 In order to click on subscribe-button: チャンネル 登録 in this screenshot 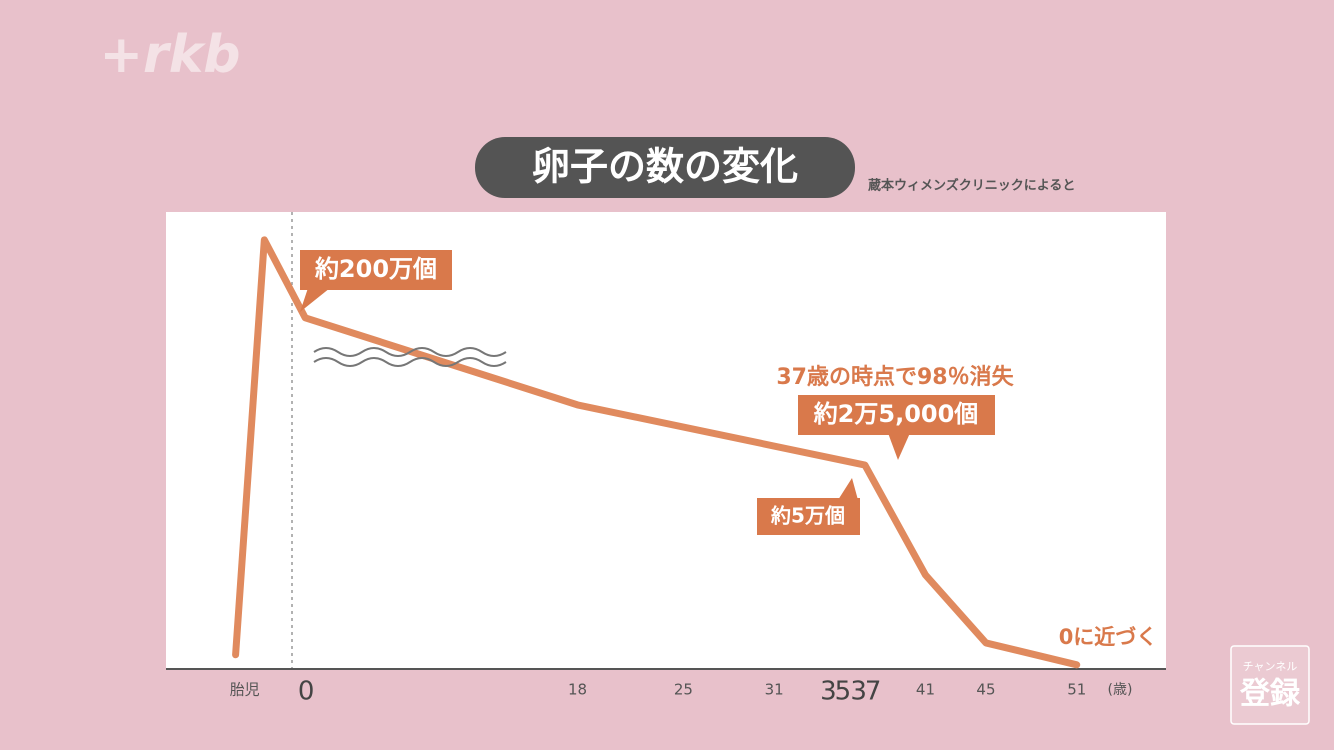, I will do `click(1270, 685)`.